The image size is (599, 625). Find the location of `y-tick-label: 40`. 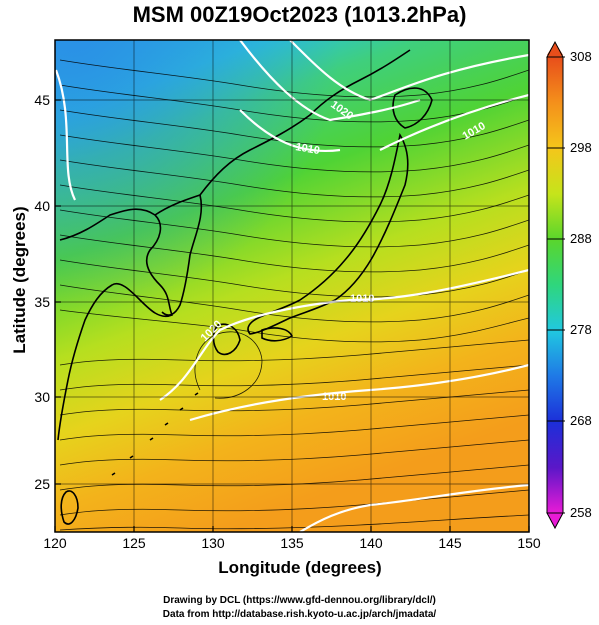

y-tick-label: 40 is located at coordinates (42, 206).